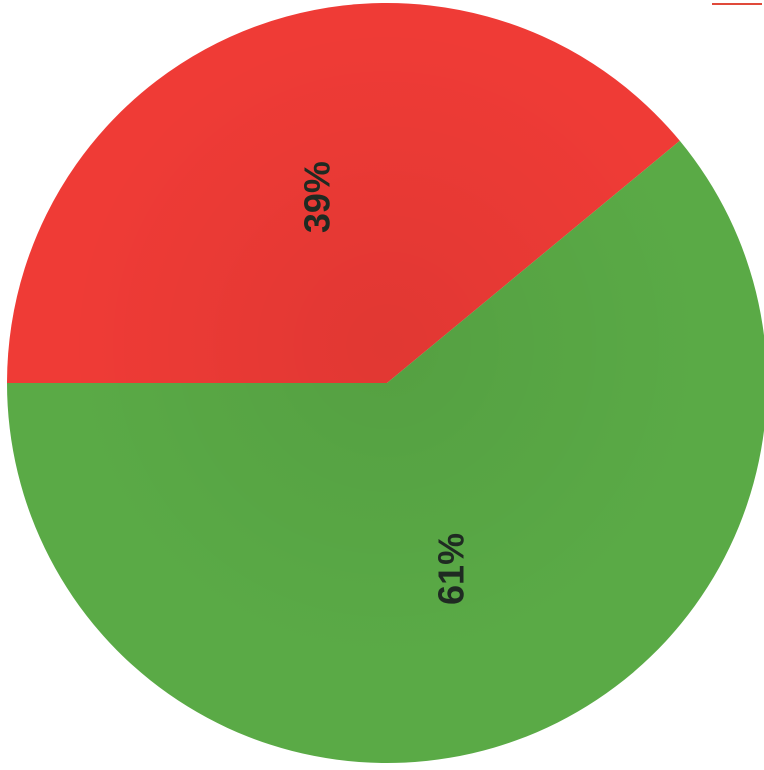 The height and width of the screenshot is (770, 764). What do you see at coordinates (450, 569) in the screenshot?
I see `pie-slice-label-2: 61%` at bounding box center [450, 569].